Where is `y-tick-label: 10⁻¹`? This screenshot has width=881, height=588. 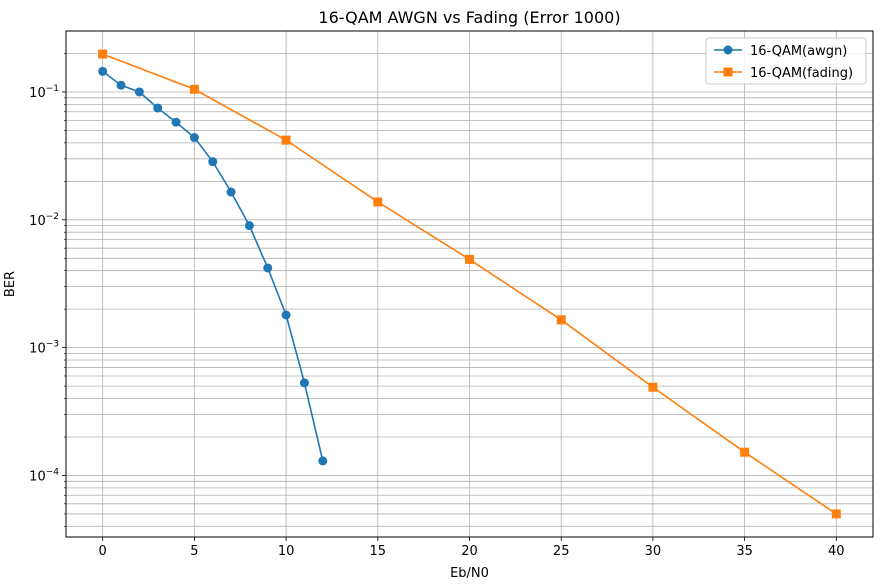
y-tick-label: 10⁻¹ is located at coordinates (44, 92).